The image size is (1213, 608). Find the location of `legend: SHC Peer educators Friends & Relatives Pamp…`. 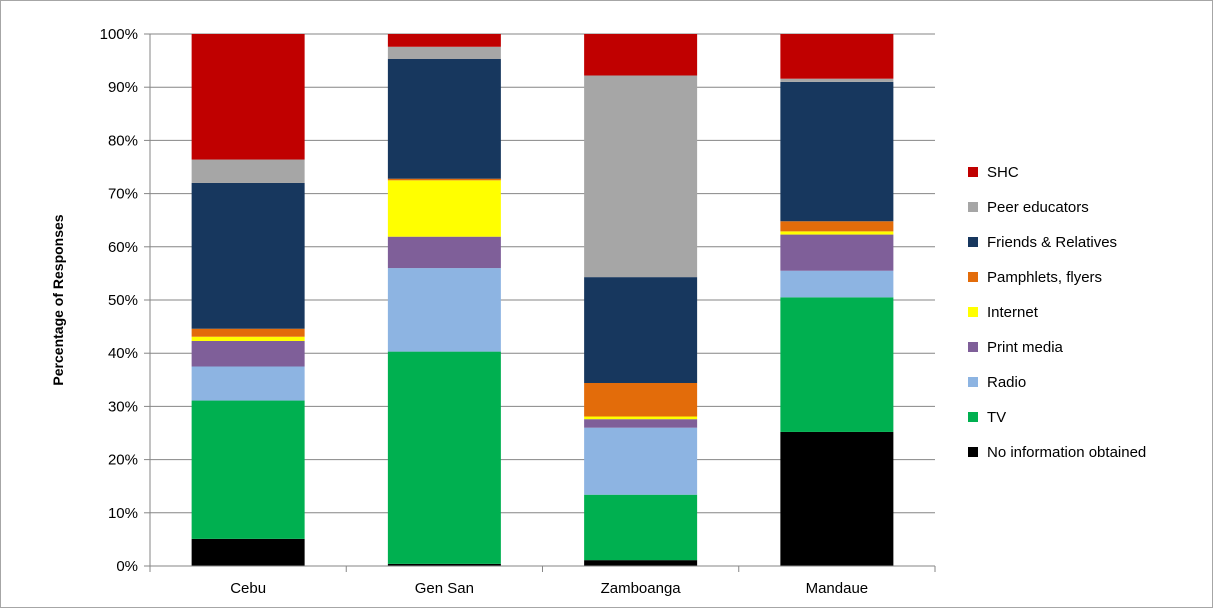

legend: SHC Peer educators Friends & Relatives Pamp… is located at coordinates (1057, 312).